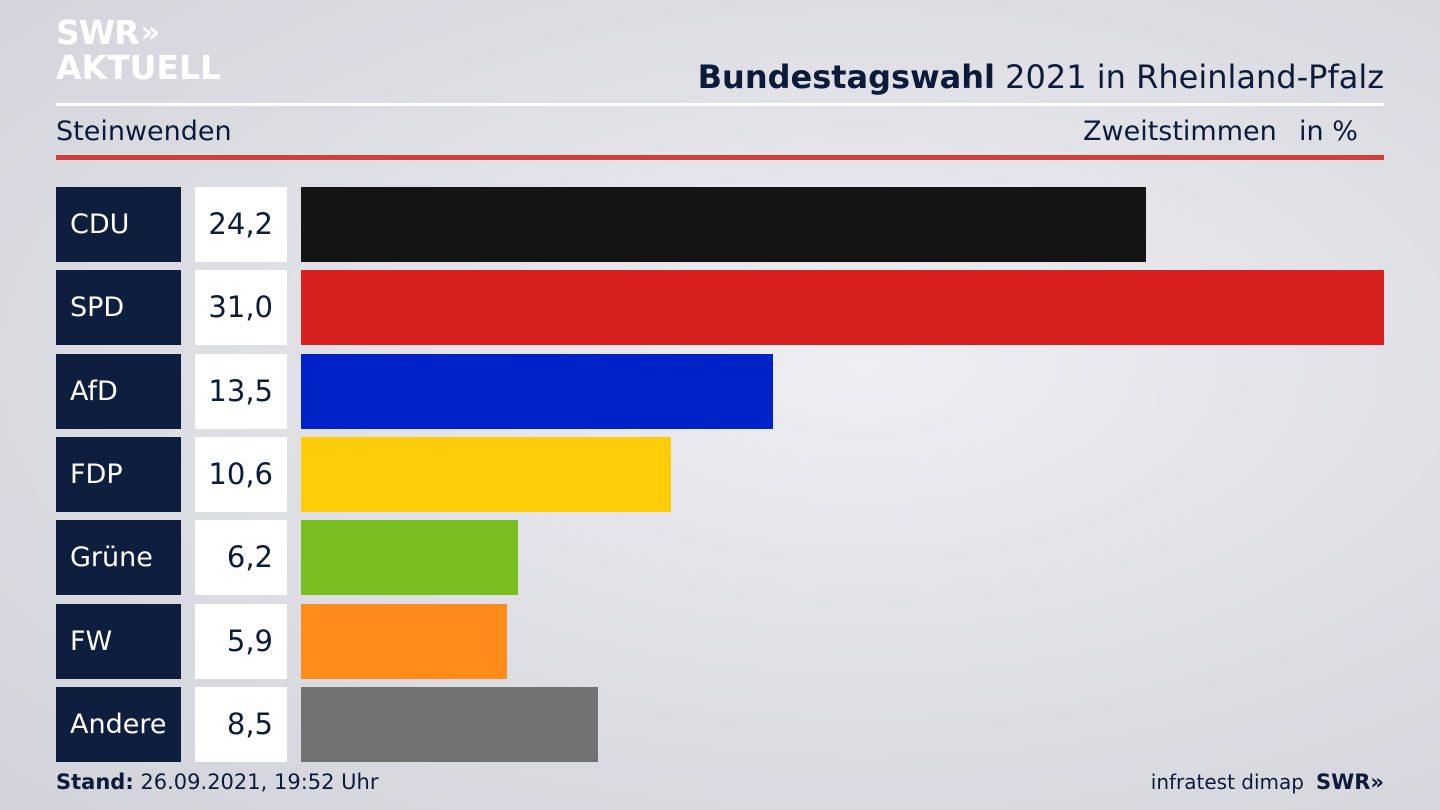  Describe the element at coordinates (846, 77) in the screenshot. I see `chart-title-bold: Bundestagswahl` at that location.